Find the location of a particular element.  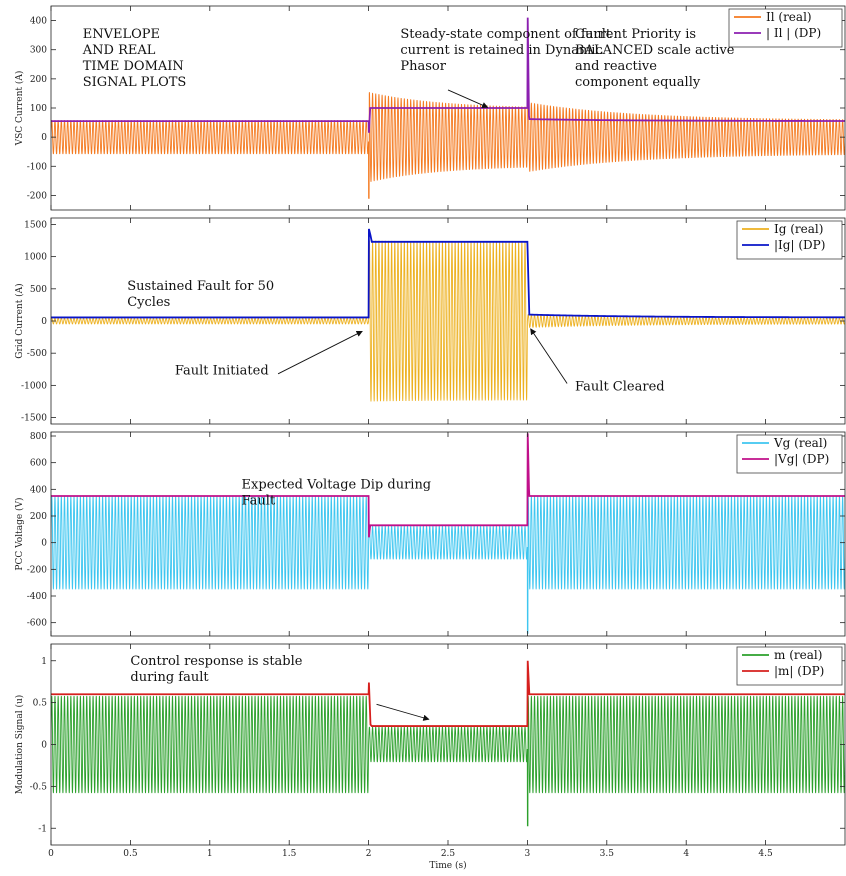

legend-entry: Vg (real) is located at coordinates (800, 443).